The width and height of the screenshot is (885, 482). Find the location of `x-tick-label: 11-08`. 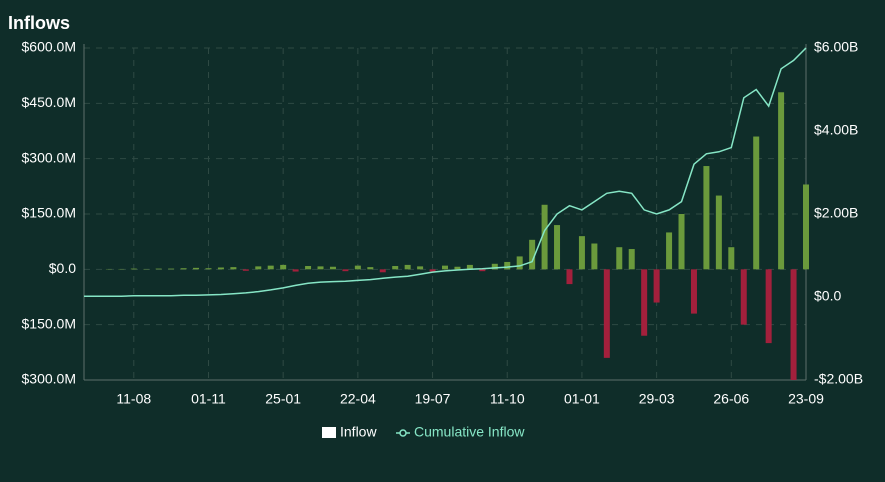

x-tick-label: 11-08 is located at coordinates (133, 399).